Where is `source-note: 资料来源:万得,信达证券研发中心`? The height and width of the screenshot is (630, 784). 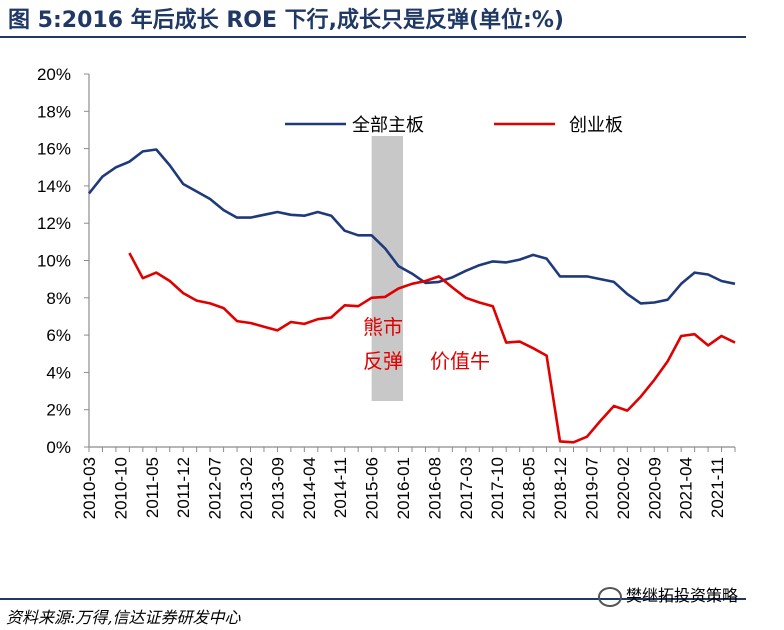 source-note: 资料来源:万得,信达证券研发中心 is located at coordinates (123, 617).